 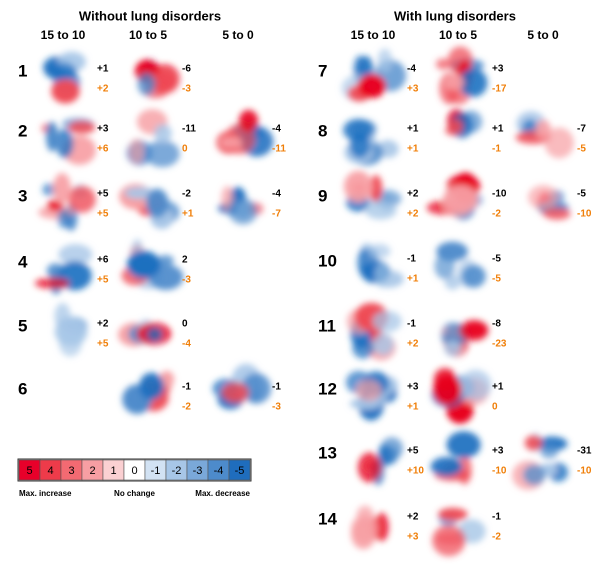 What do you see at coordinates (581, 129) in the screenshot?
I see `change-value: -7` at bounding box center [581, 129].